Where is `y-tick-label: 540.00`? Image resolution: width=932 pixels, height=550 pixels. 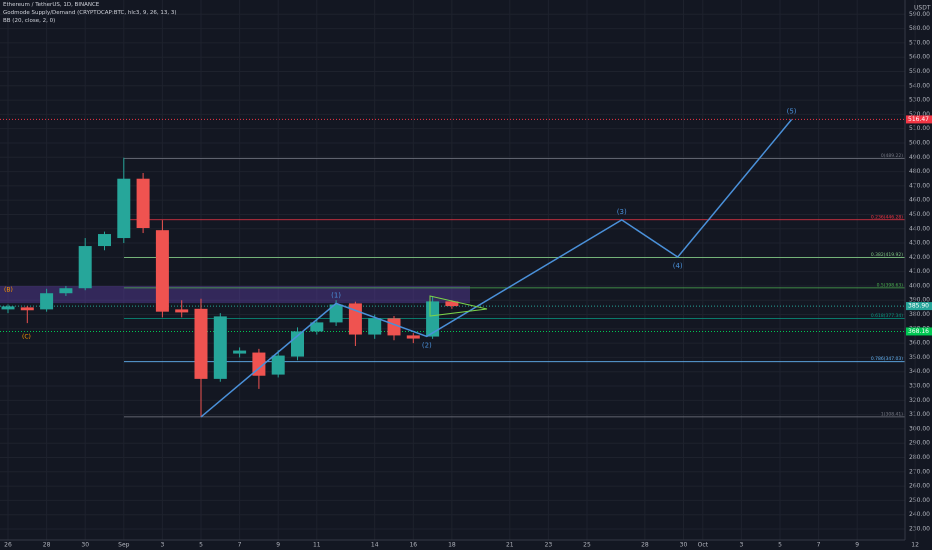 y-tick-label: 540.00 is located at coordinates (919, 85).